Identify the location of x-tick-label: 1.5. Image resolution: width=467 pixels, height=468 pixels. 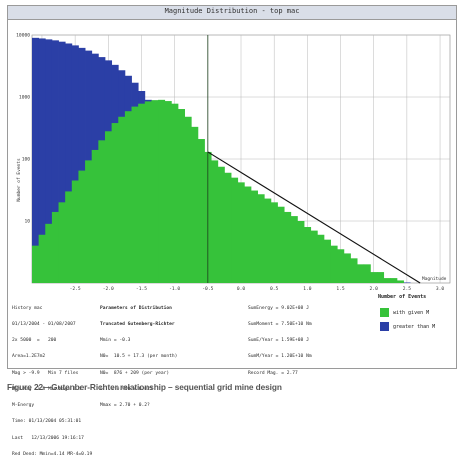
(340, 289).